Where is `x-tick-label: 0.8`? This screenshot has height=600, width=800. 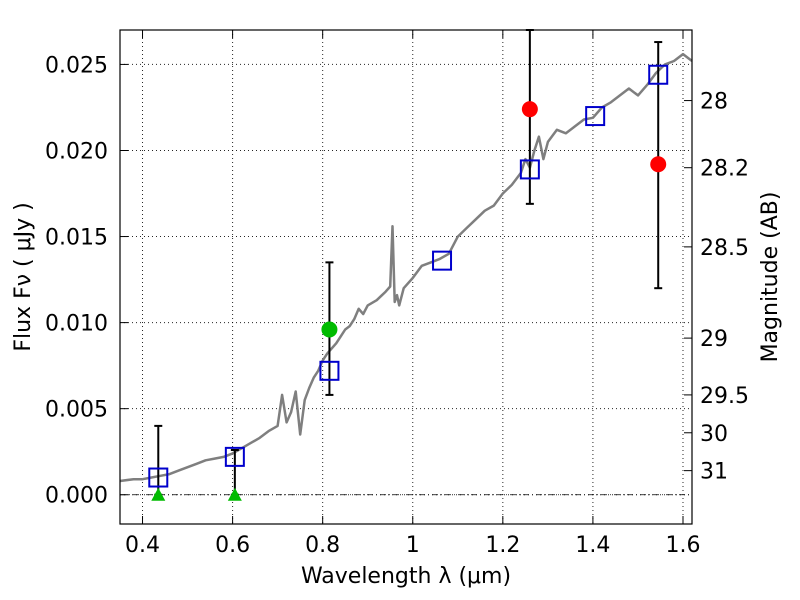 x-tick-label: 0.8 is located at coordinates (322, 545).